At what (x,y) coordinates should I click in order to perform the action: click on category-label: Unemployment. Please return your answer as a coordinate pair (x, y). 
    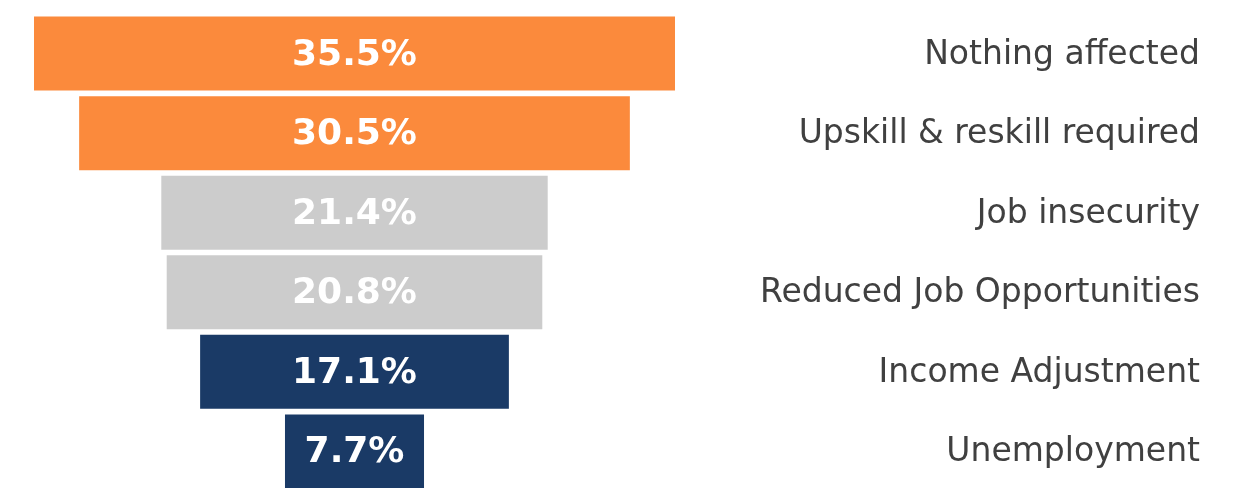
    Looking at the image, I should click on (1073, 450).